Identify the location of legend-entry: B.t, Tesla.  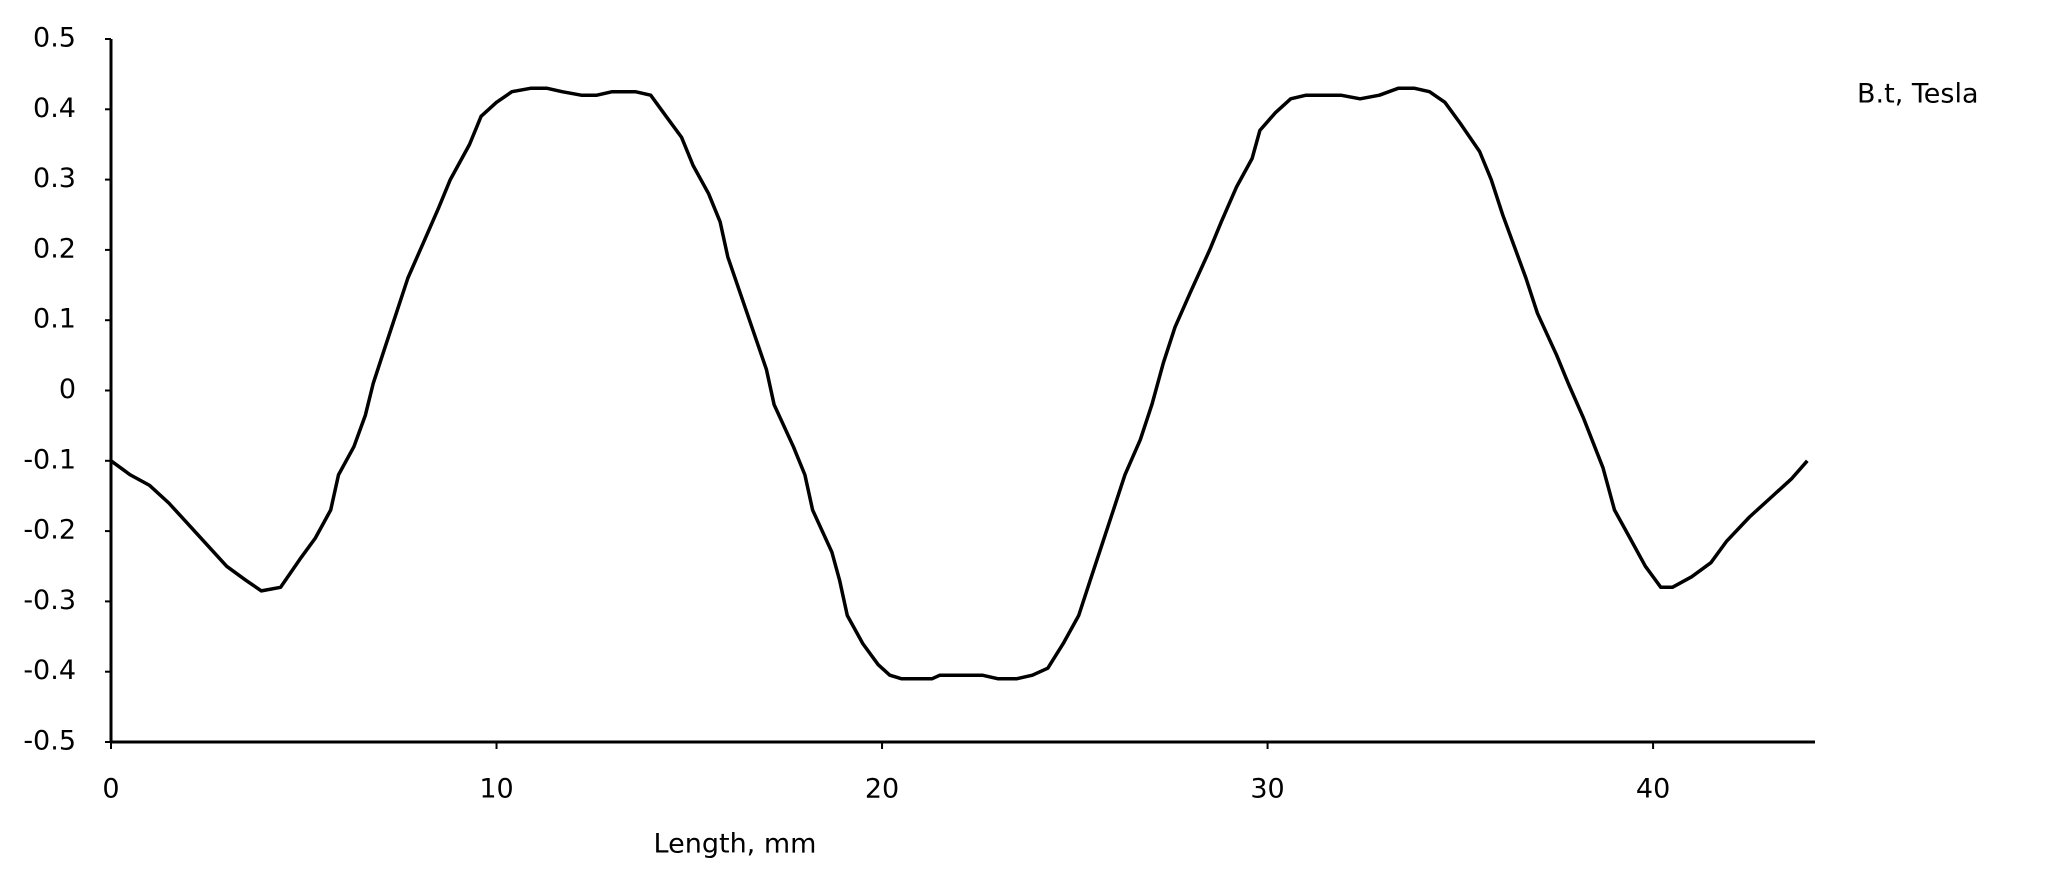
(1918, 94).